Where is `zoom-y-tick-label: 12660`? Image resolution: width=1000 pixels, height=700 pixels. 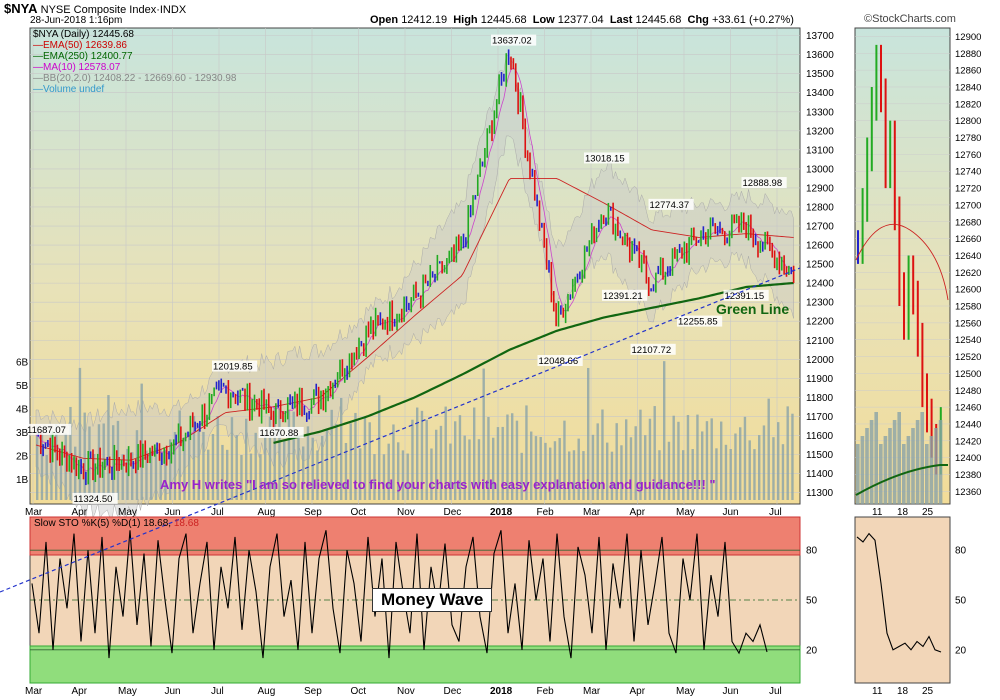
zoom-y-tick-label: 12660 is located at coordinates (968, 239).